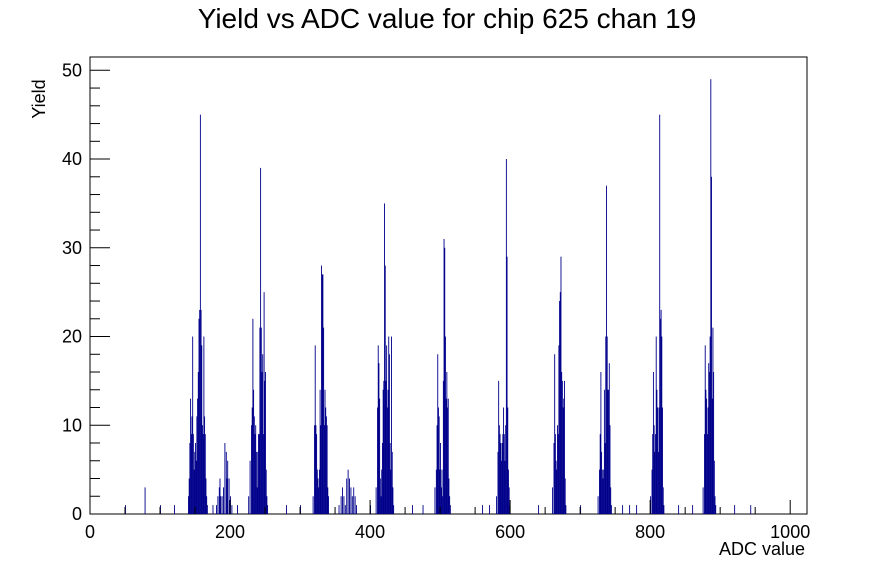  Describe the element at coordinates (447, 521) in the screenshot. I see `x-axis: 0 200 400 600 800 1000` at that location.